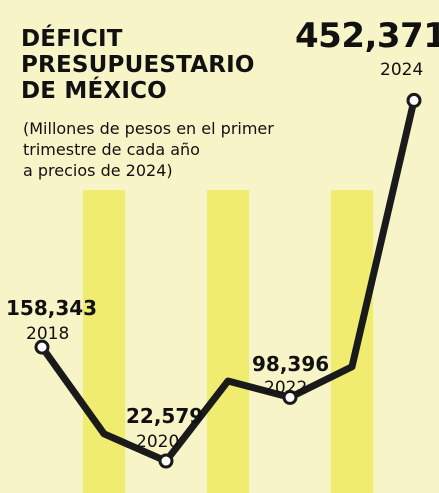 The width and height of the screenshot is (439, 493). What do you see at coordinates (414, 100) in the screenshot?
I see `point-2024` at bounding box center [414, 100].